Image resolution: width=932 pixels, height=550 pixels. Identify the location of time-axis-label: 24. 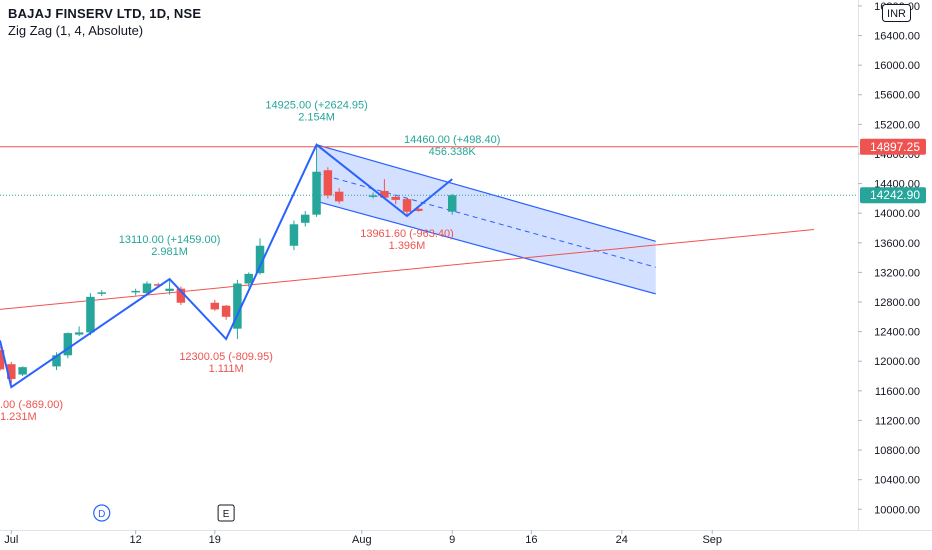
(622, 540).